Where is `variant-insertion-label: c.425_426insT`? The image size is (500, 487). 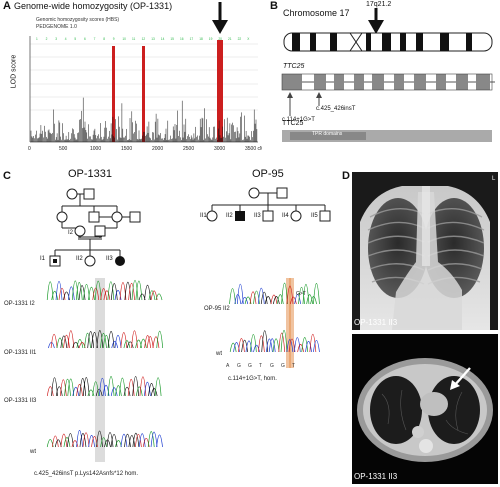
variant-insertion-label: c.425_426insT is located at coordinates (336, 109).